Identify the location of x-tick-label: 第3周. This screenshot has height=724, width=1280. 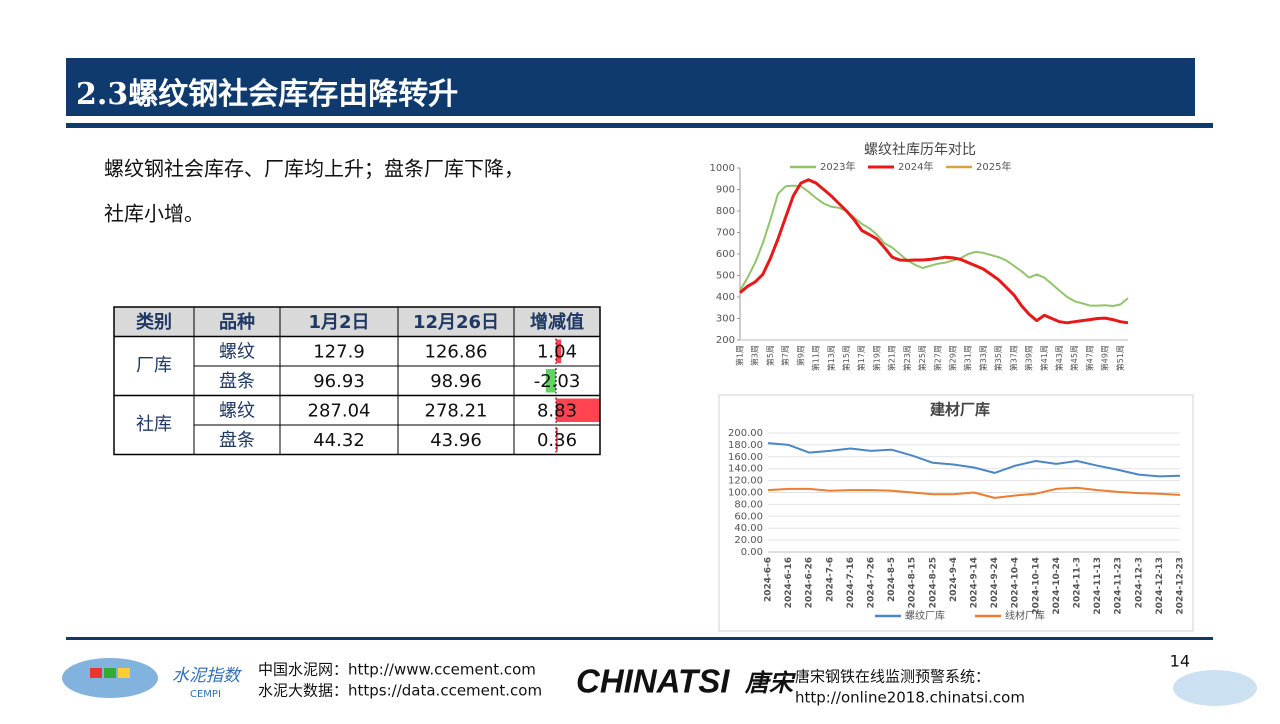
(755, 355).